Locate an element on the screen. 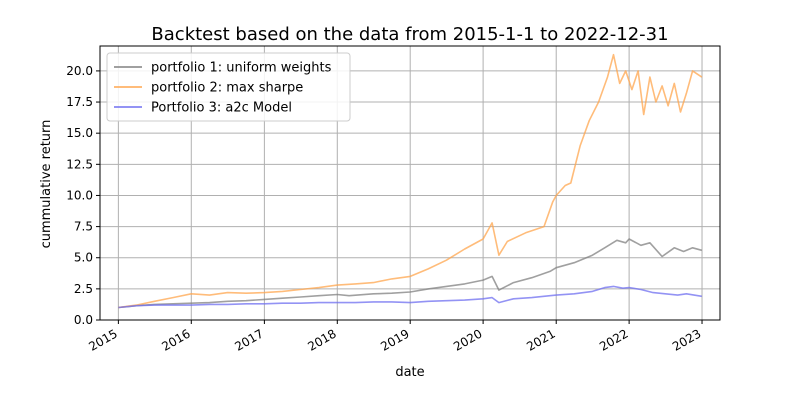  x-axis-label: date is located at coordinates (409, 372).